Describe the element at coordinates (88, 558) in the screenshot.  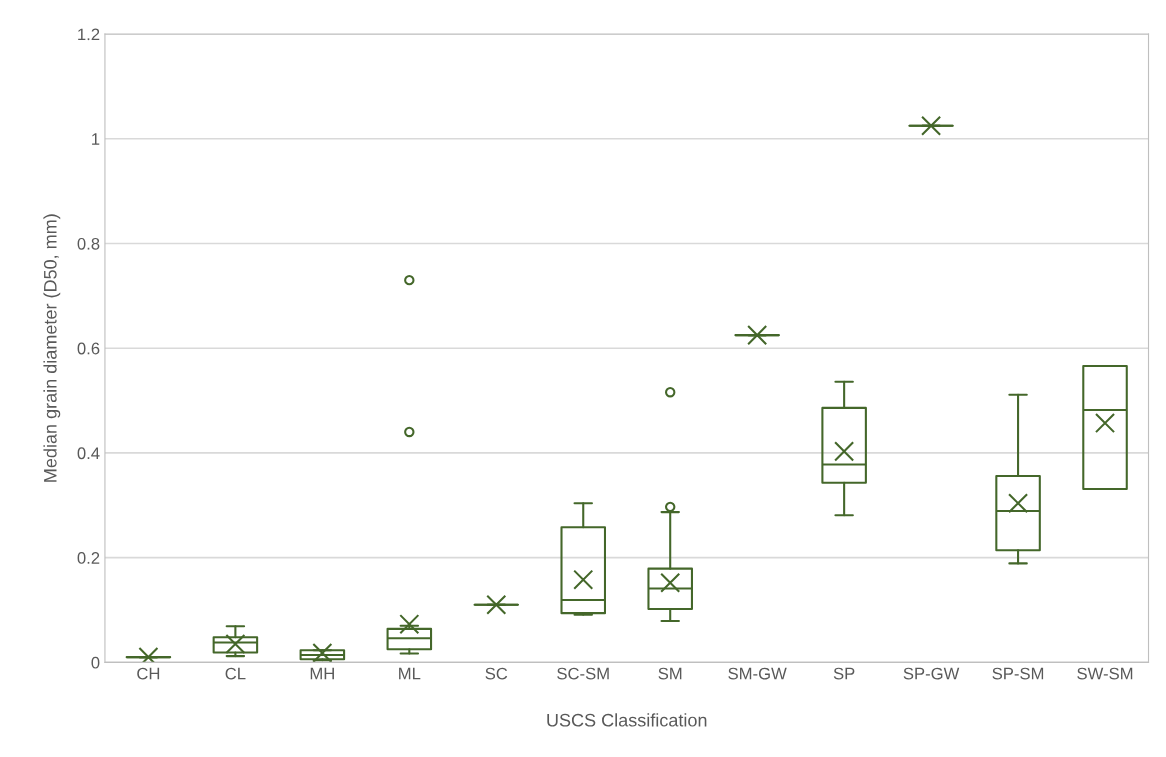
I see `y-tick-label: 0.2` at that location.